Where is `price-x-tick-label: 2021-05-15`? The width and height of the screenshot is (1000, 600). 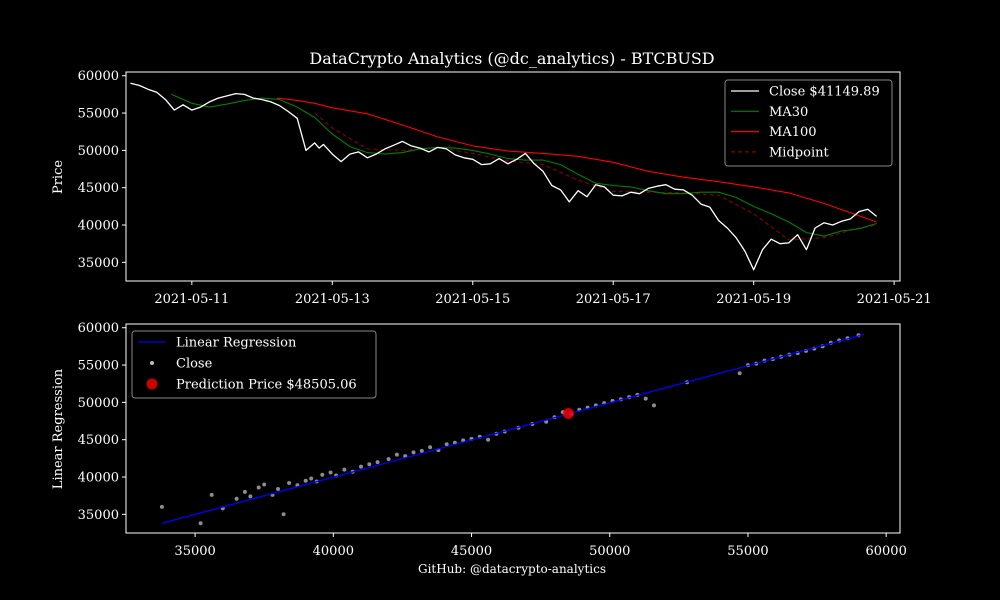 price-x-tick-label: 2021-05-15 is located at coordinates (472, 299).